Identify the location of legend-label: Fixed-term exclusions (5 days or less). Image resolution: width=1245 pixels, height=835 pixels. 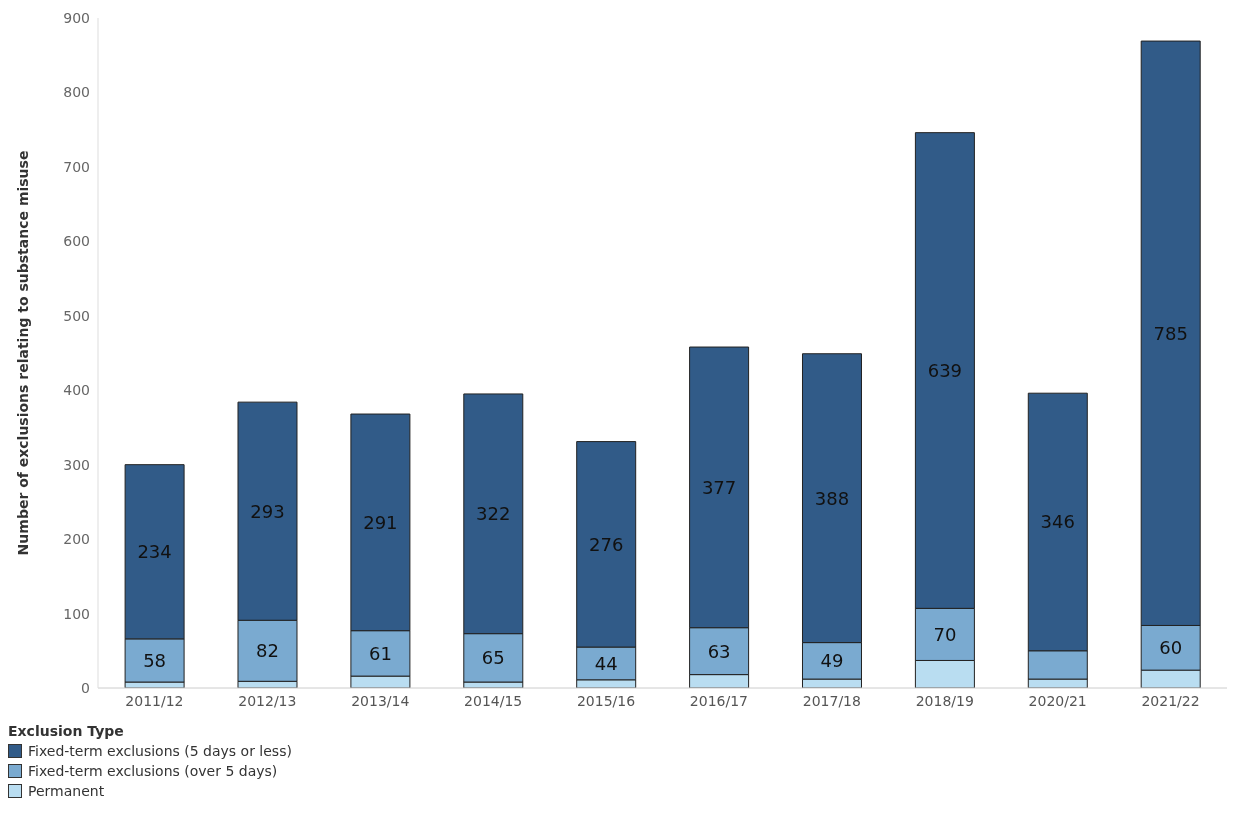
(160, 751).